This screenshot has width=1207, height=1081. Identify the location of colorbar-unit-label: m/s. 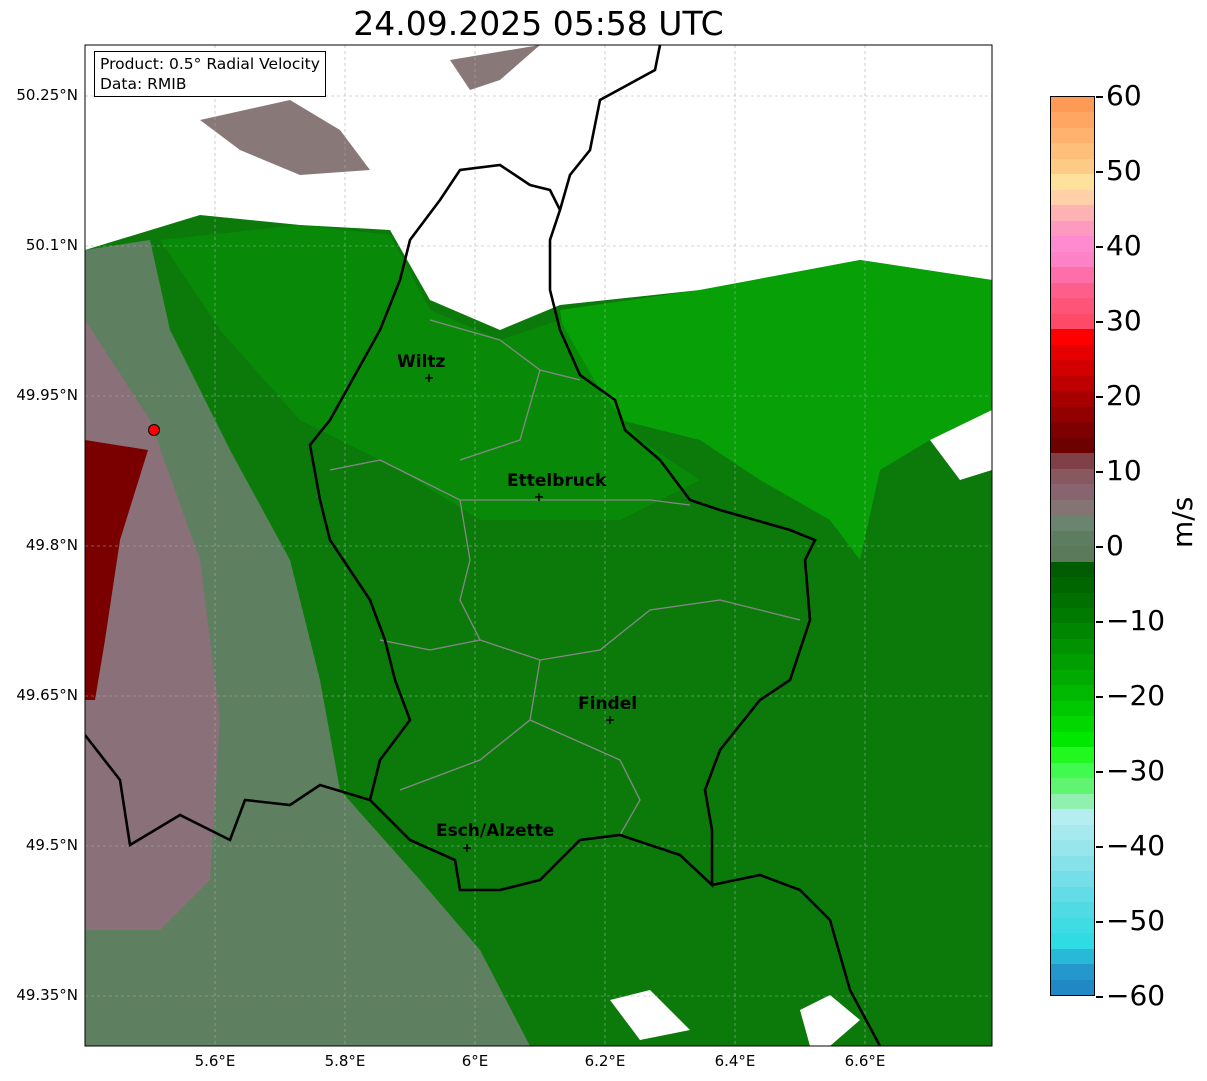
(1182, 522).